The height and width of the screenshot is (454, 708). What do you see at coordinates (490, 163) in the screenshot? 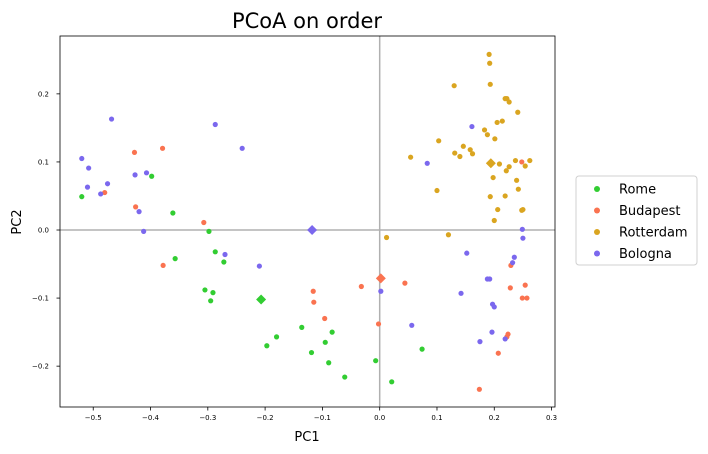
I see `centroid-rotterdam` at bounding box center [490, 163].